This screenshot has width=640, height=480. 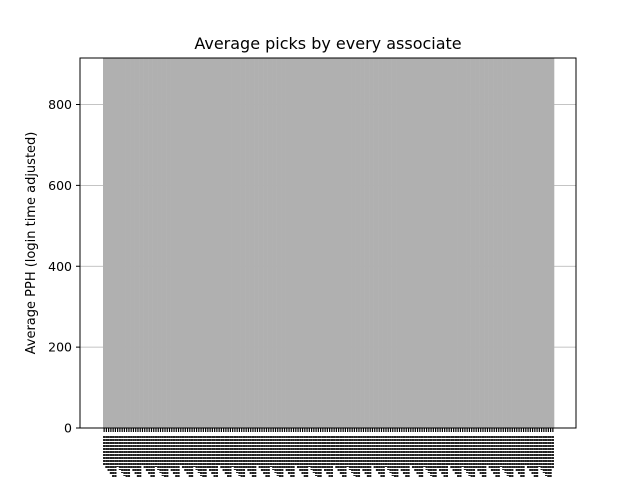 What do you see at coordinates (327, 43) in the screenshot?
I see `chart-title: Average picks by every associate` at bounding box center [327, 43].